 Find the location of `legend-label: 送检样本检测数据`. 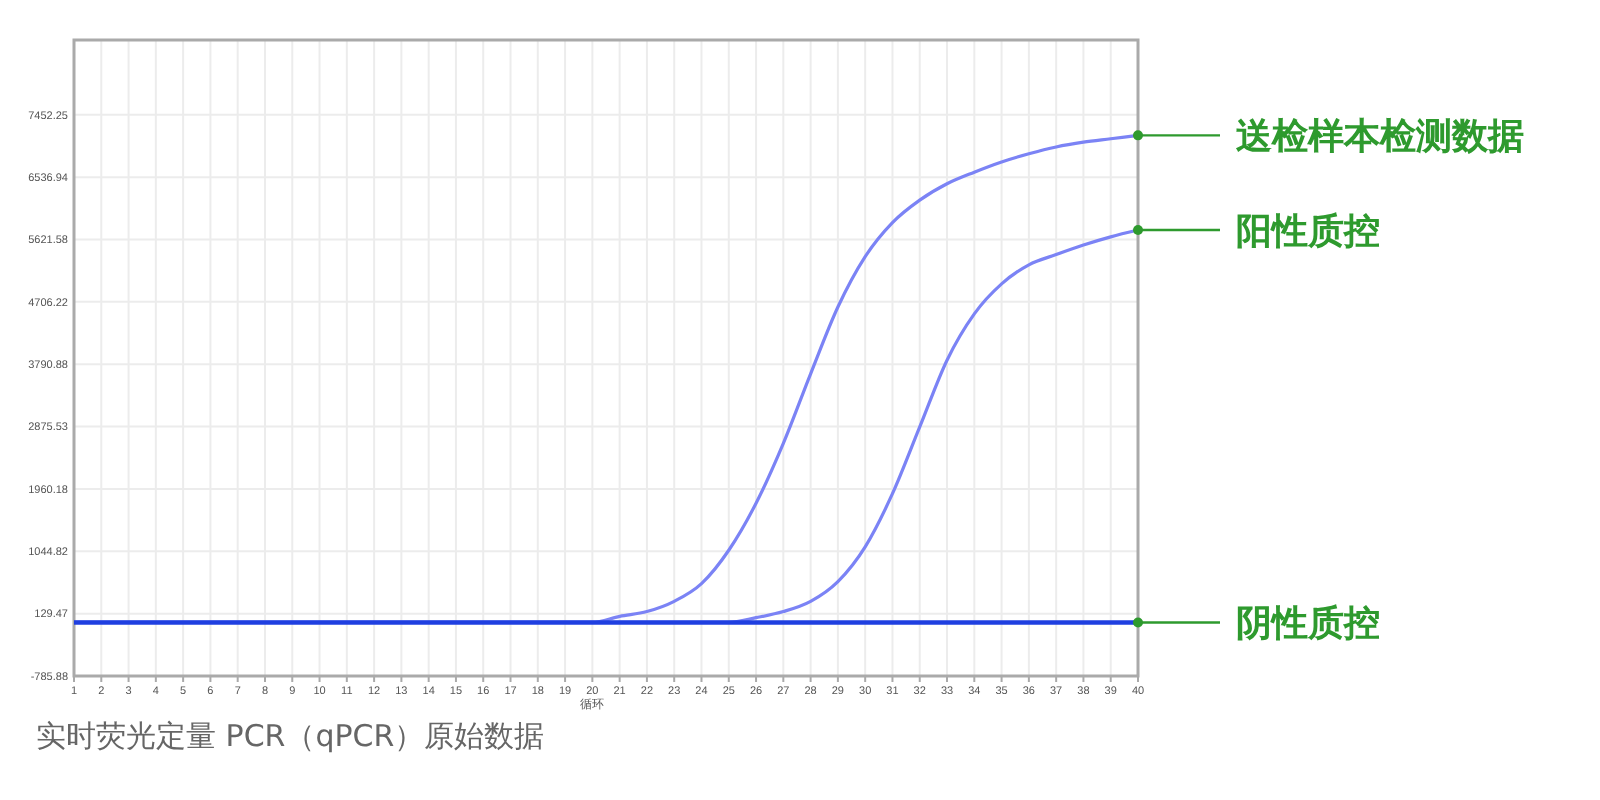

legend-label: 送检样本检测数据 is located at coordinates (1379, 136).